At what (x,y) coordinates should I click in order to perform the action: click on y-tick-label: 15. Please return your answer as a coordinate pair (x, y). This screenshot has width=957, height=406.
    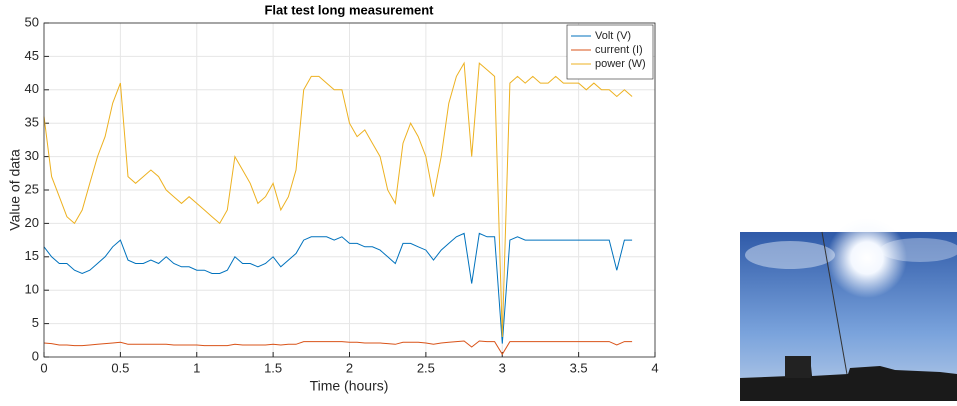
    Looking at the image, I should click on (32, 255).